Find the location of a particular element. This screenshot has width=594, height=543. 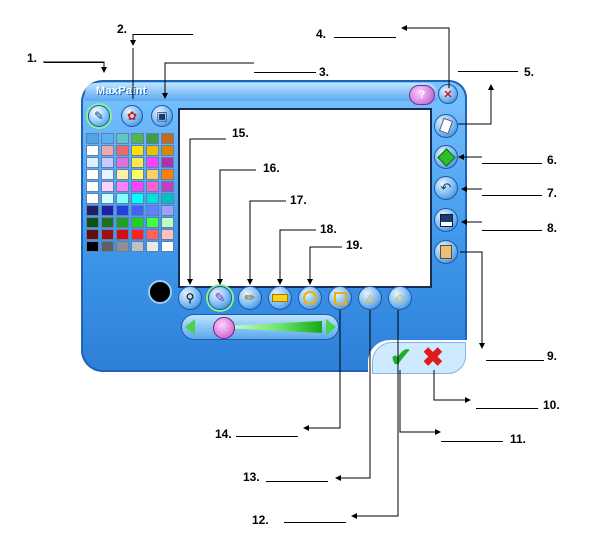

paste-button is located at coordinates (446, 252).